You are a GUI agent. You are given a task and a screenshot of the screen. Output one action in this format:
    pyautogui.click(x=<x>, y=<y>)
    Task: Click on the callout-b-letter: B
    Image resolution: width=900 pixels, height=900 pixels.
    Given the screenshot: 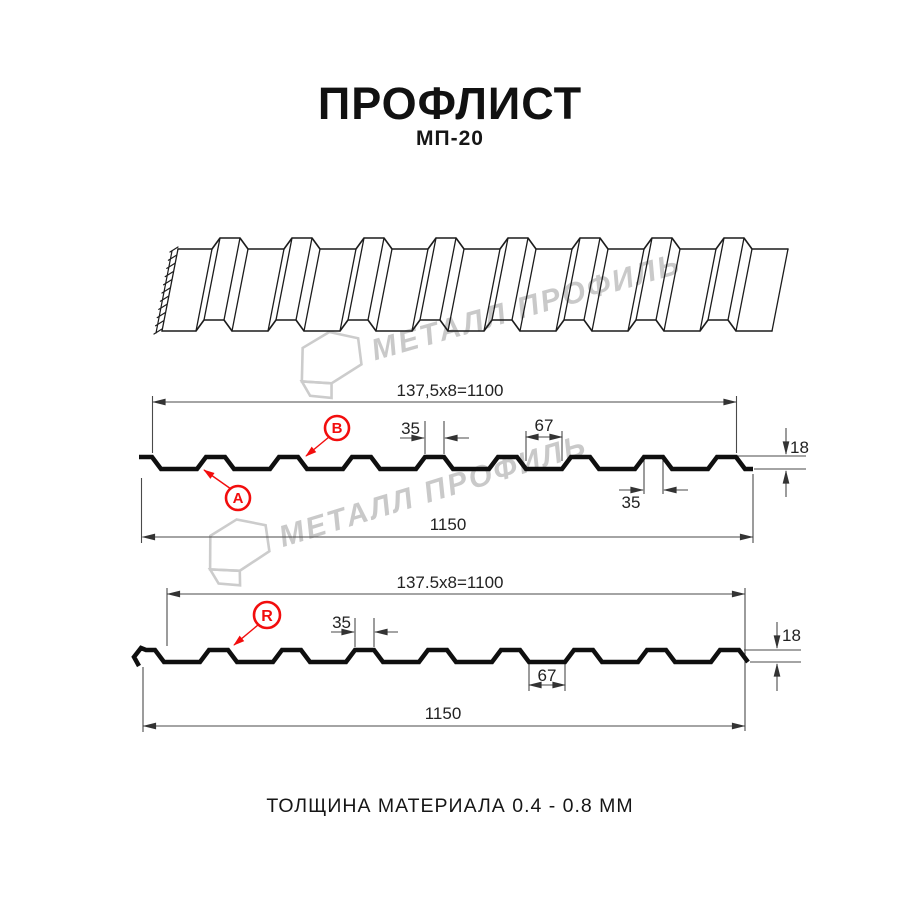 What is the action you would take?
    pyautogui.click(x=337, y=428)
    